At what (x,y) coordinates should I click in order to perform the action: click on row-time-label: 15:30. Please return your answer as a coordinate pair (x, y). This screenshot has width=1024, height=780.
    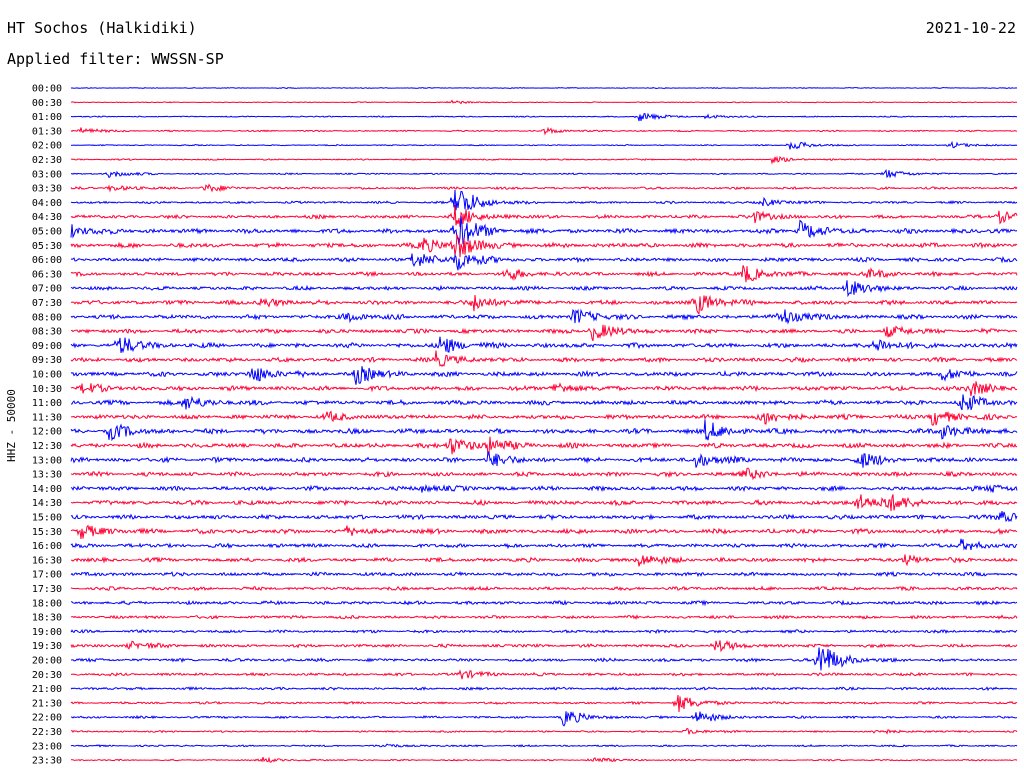
    Looking at the image, I should click on (47, 532).